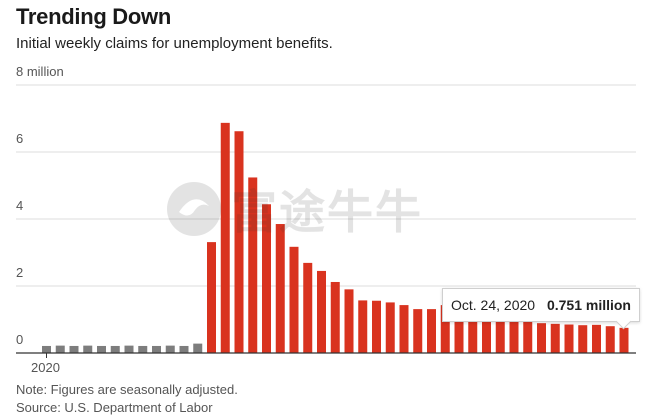 This screenshot has width=649, height=420. I want to click on x-tick-label: 2020, so click(45, 367).